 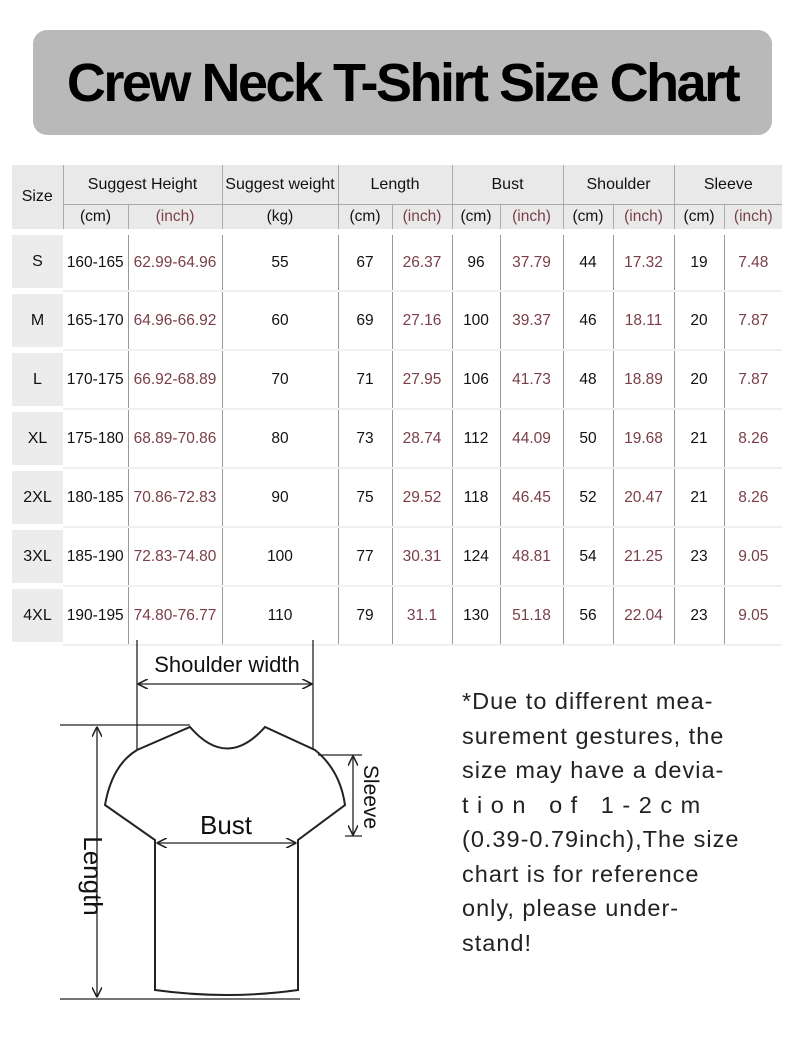 What do you see at coordinates (143, 185) in the screenshot?
I see `header-height: Suggest Height` at bounding box center [143, 185].